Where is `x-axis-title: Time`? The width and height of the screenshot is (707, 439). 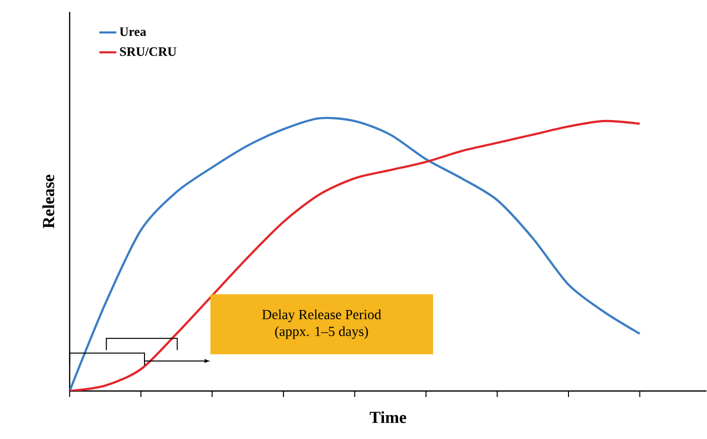
x-axis-title: Time is located at coordinates (388, 417).